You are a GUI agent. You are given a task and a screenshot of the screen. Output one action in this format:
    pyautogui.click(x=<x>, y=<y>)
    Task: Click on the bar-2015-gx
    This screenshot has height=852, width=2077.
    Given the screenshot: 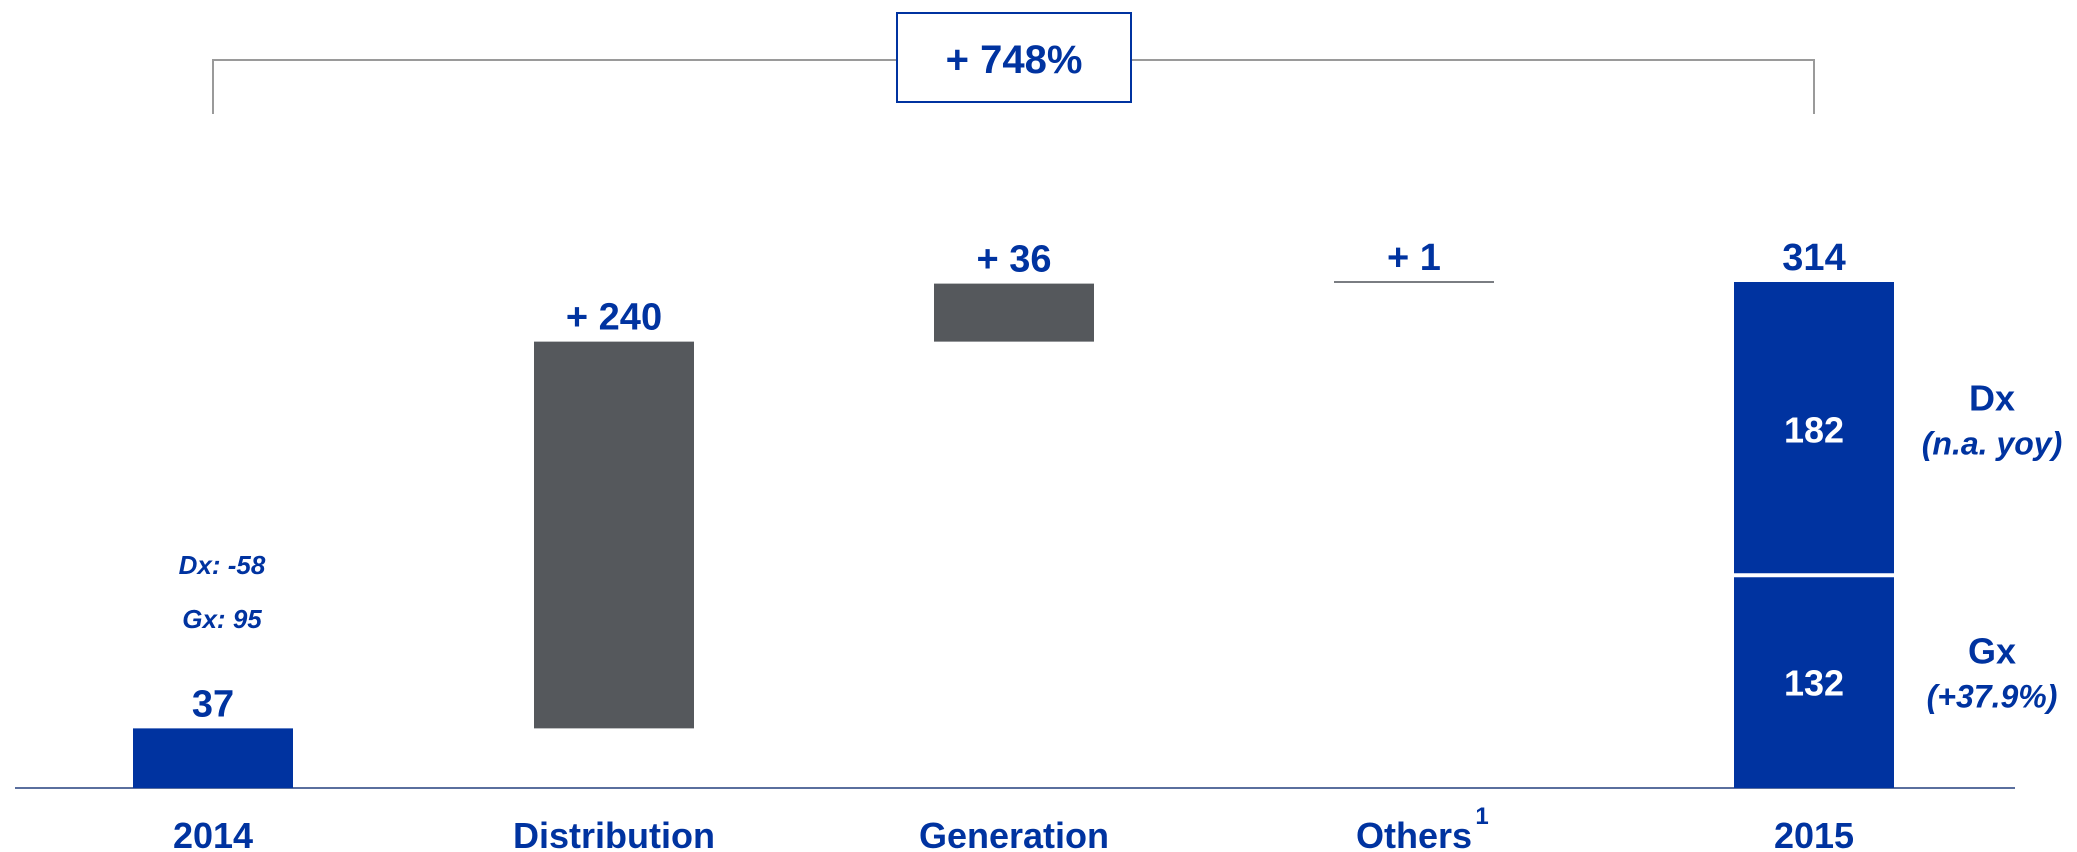 What is the action you would take?
    pyautogui.click(x=1814, y=681)
    